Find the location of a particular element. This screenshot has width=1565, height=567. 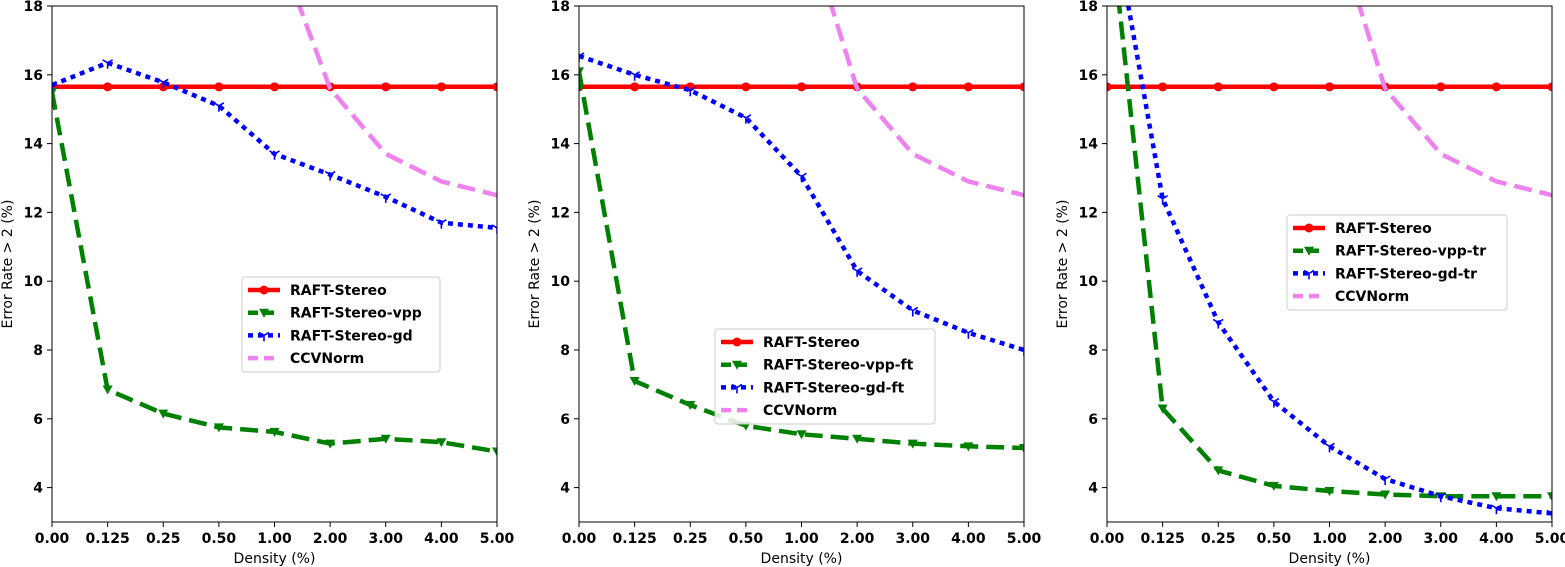

legend-label: RAFT-Stereo-vpp is located at coordinates (356, 314).